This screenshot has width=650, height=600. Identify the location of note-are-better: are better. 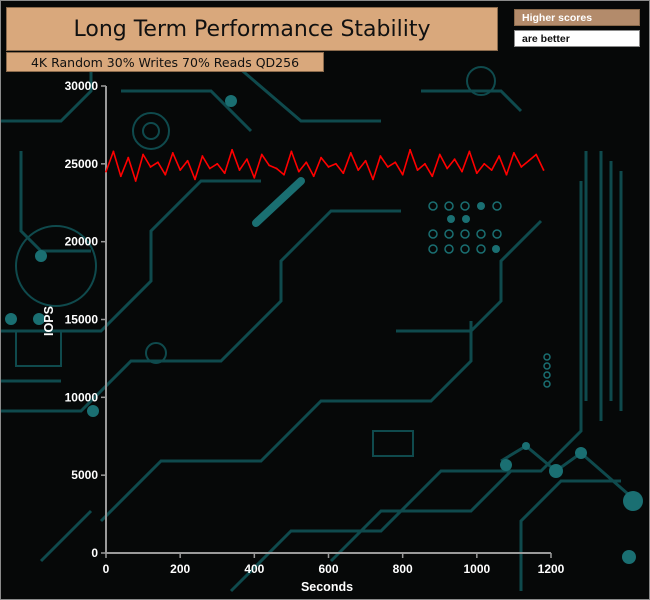
(577, 38).